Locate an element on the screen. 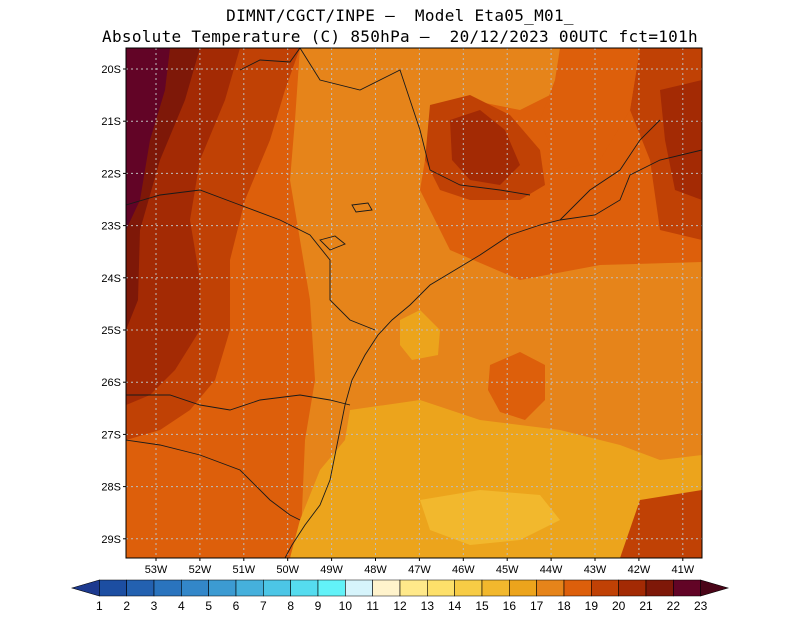 This screenshot has width=800, height=618. colorbar-label: 10 is located at coordinates (346, 606).